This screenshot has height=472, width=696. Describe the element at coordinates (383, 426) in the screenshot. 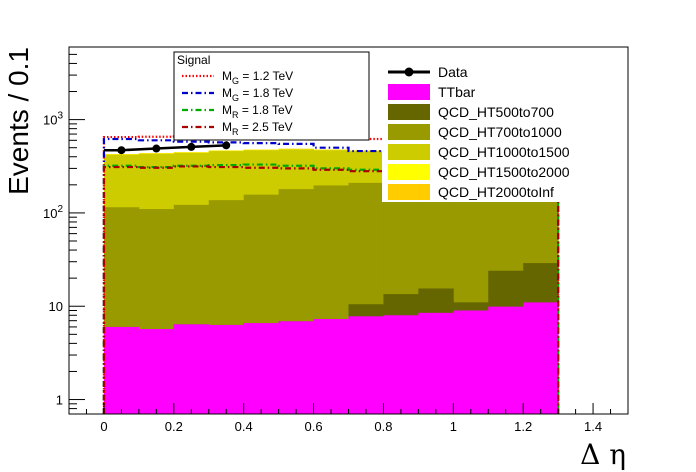

I see `x-tick-label: 0.8` at that location.